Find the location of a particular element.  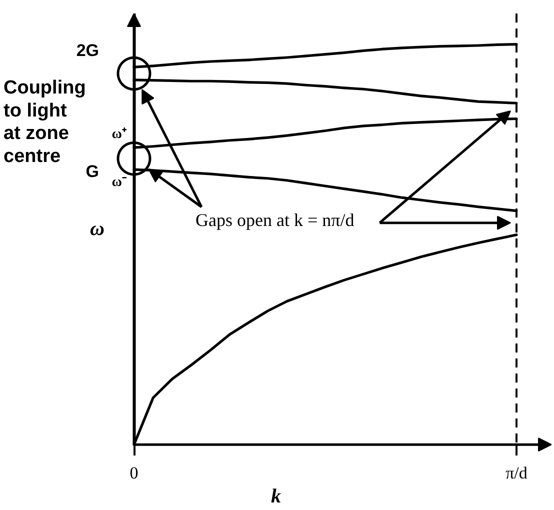

x-tick-label: 0 is located at coordinates (134, 473).